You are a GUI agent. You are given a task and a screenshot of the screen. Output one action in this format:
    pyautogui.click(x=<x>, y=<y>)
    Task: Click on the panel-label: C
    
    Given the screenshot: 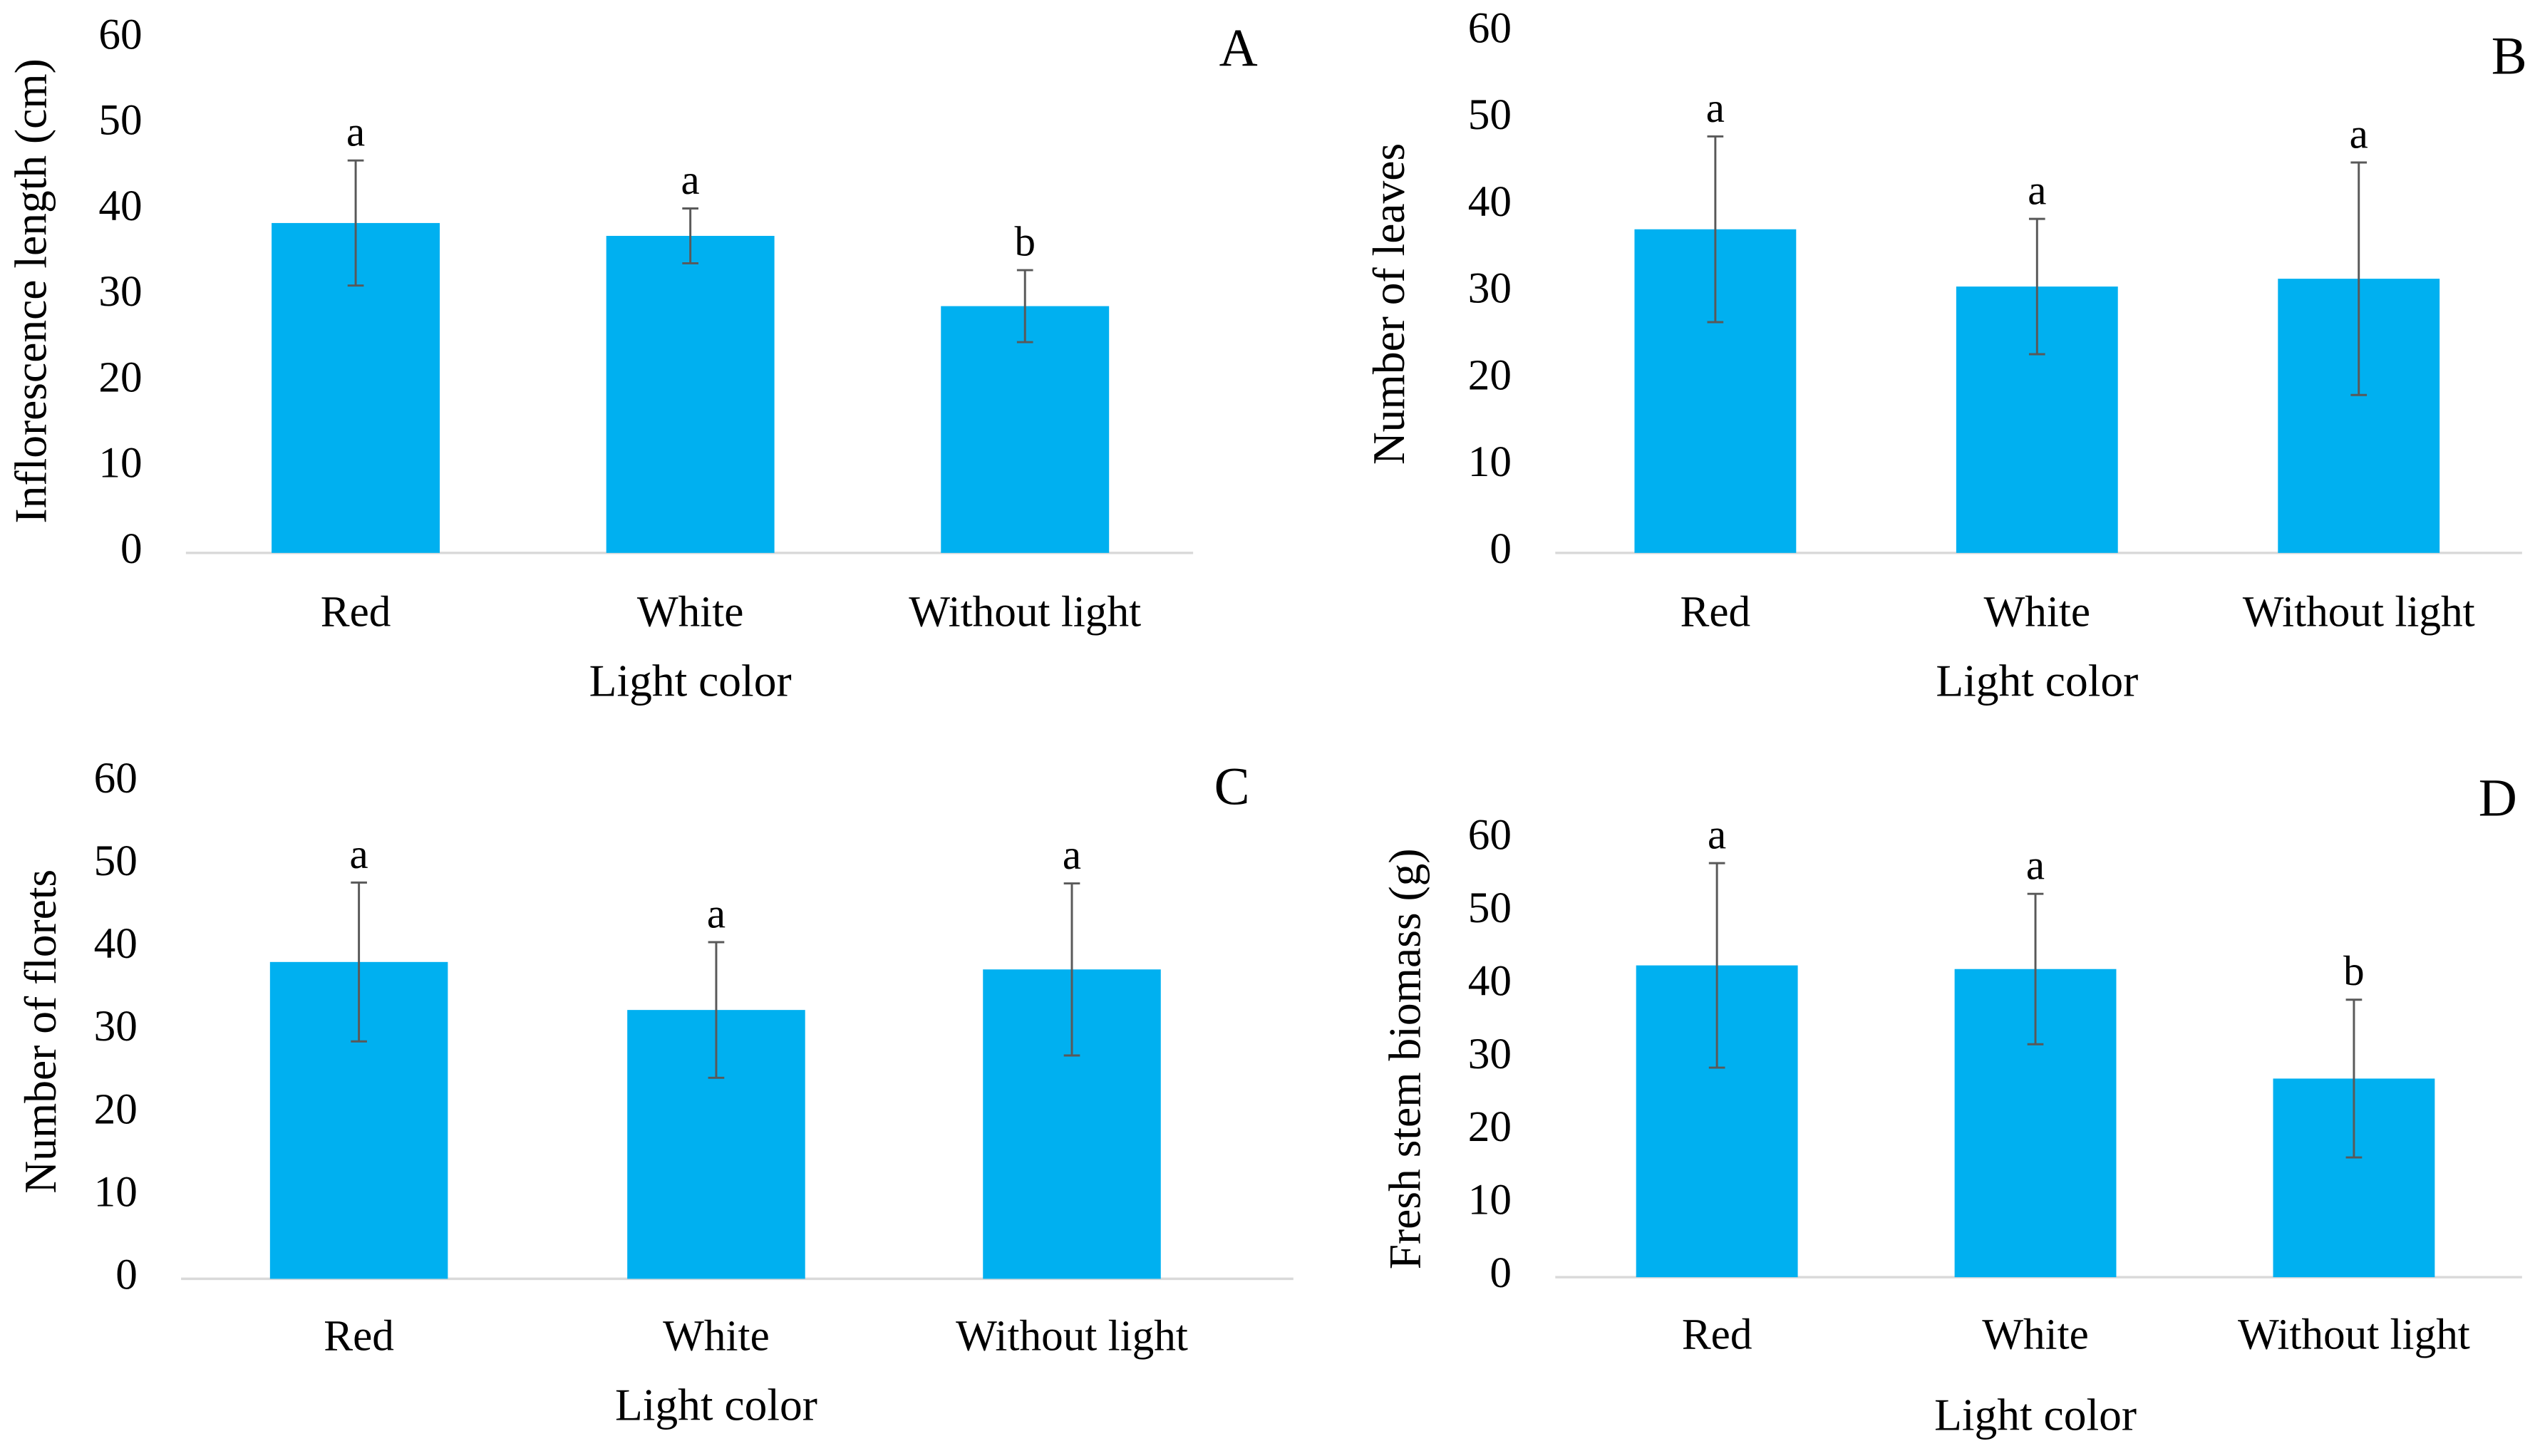 What is the action you would take?
    pyautogui.click(x=1232, y=787)
    